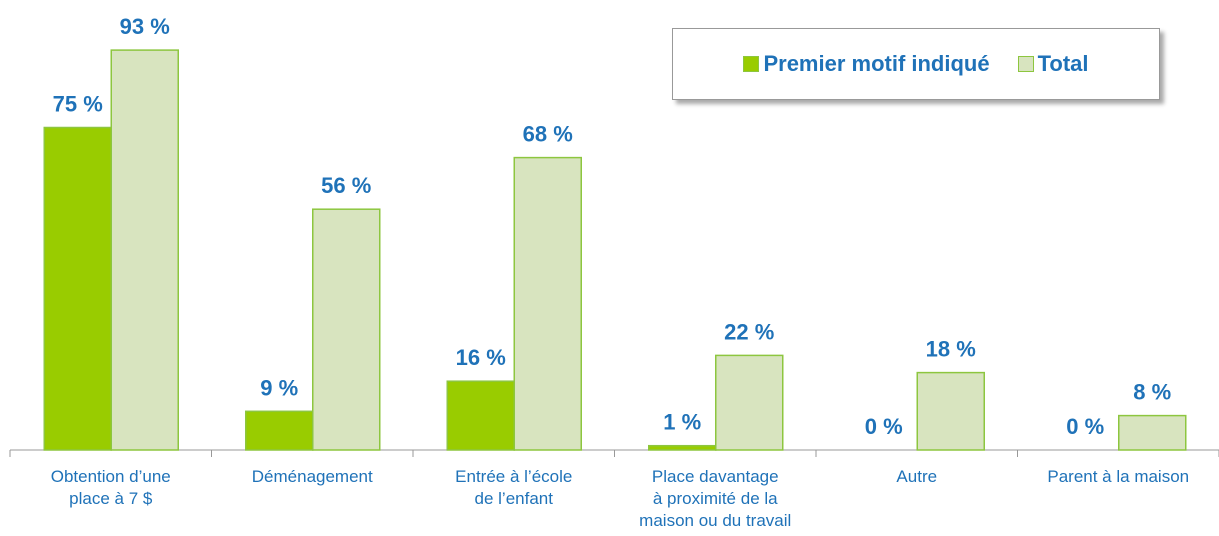  I want to click on x-tick-label: Entrée à l’école de l’enfant, so click(514, 487).